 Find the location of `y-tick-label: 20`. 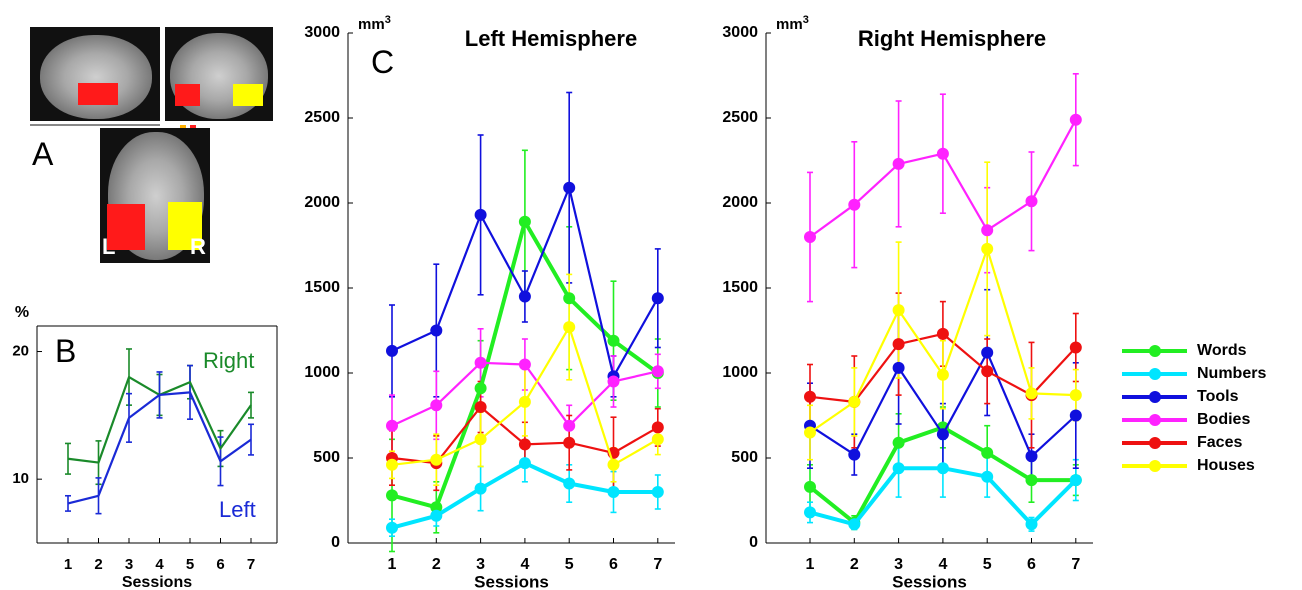

y-tick-label: 20 is located at coordinates (20, 350).